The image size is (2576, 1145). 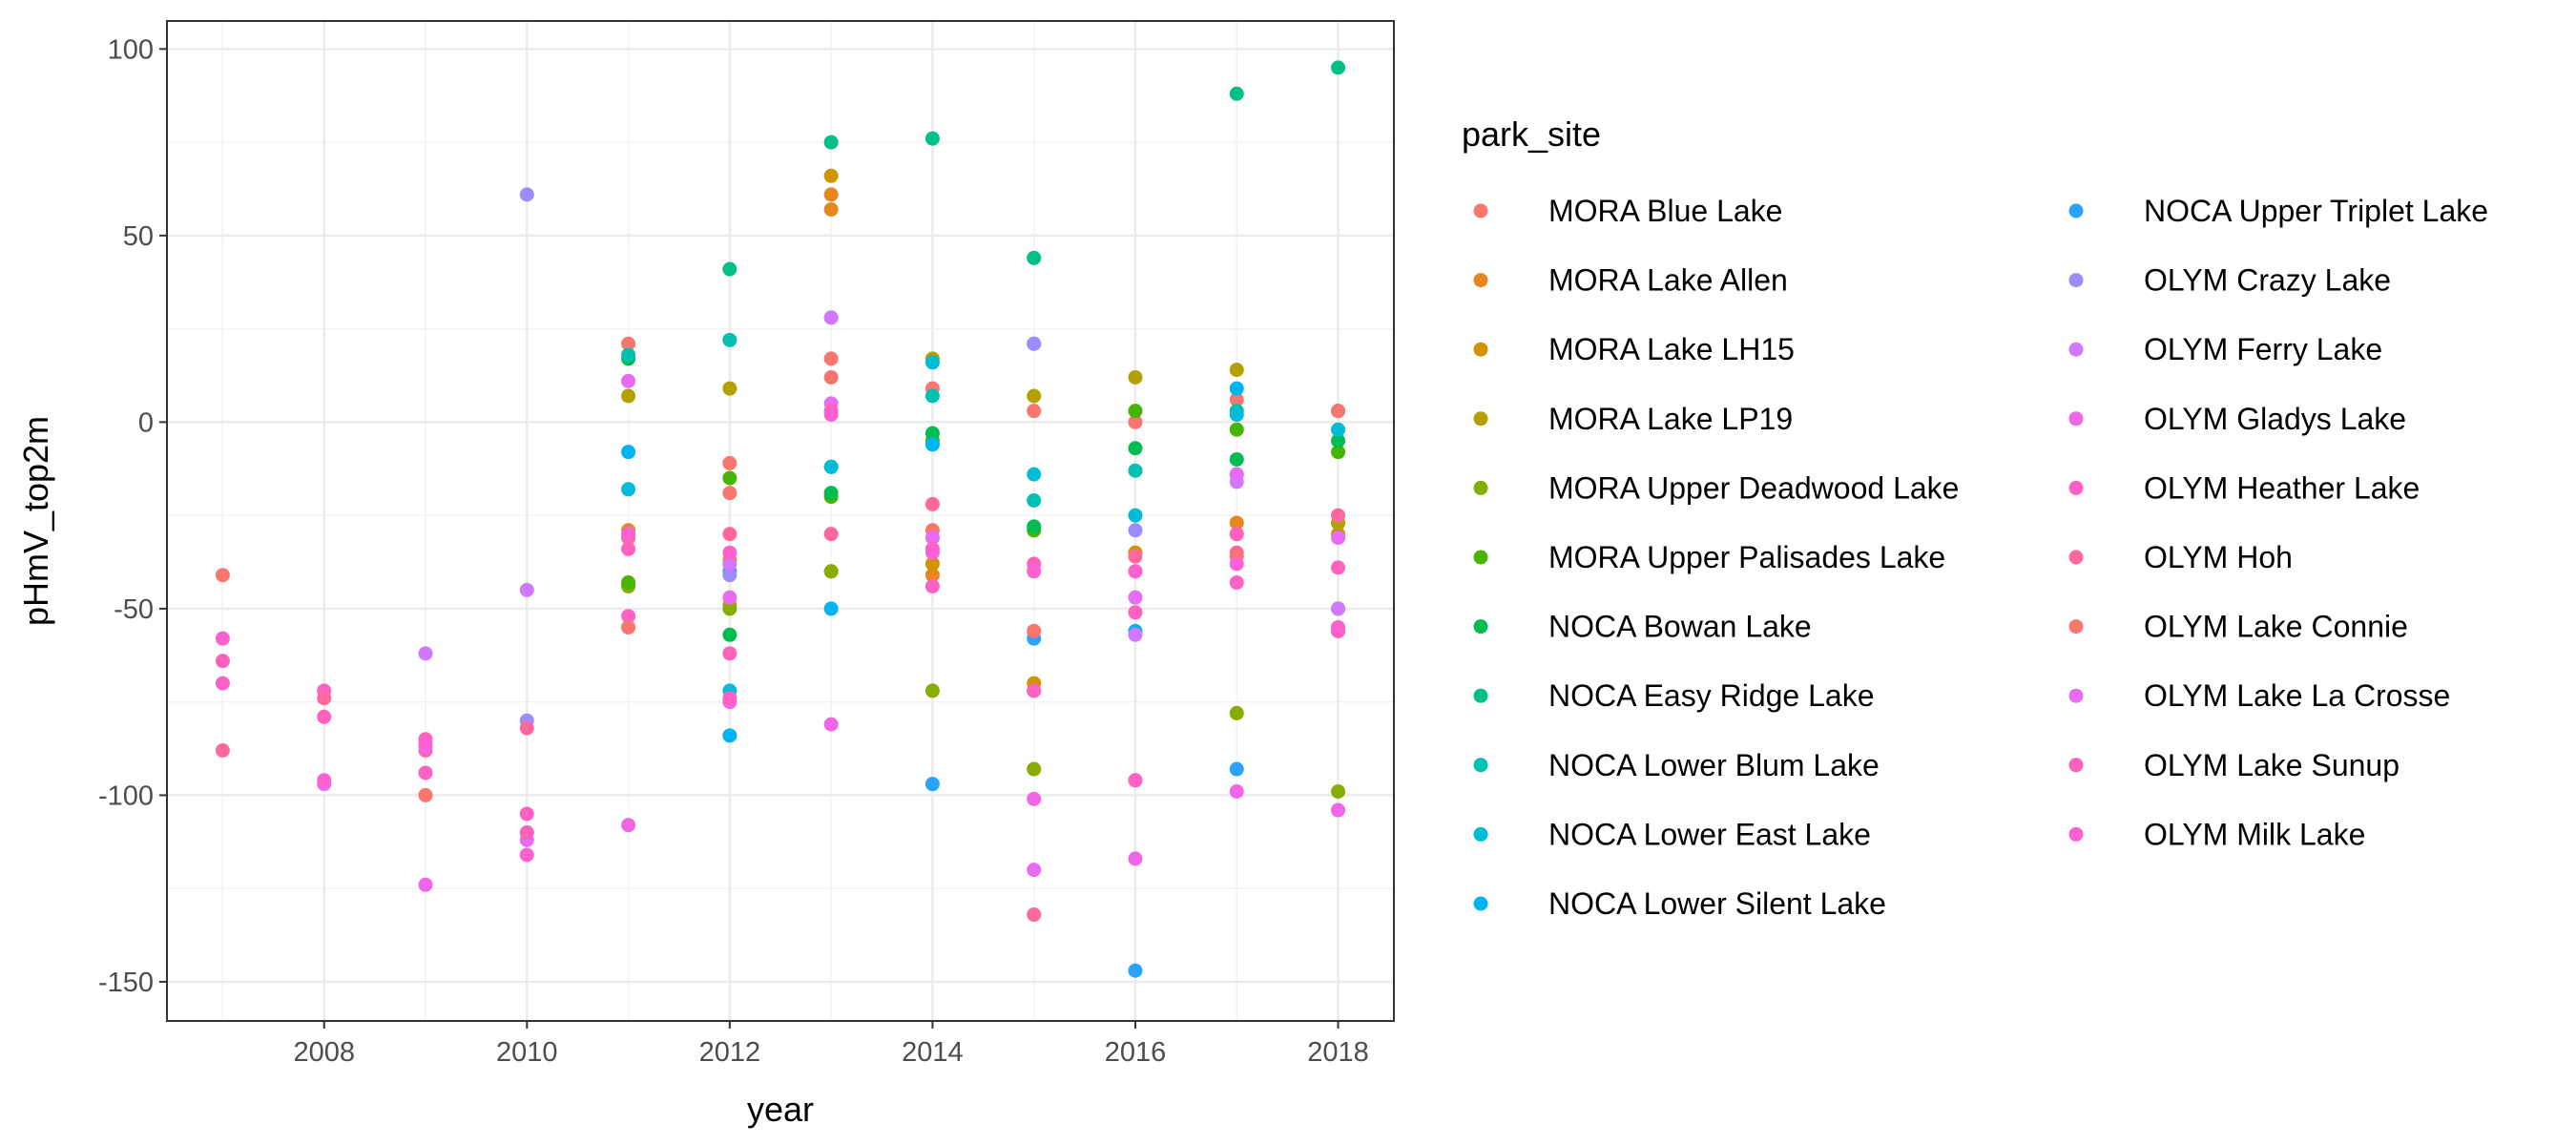 I want to click on y-tick-label: 0, so click(x=146, y=422).